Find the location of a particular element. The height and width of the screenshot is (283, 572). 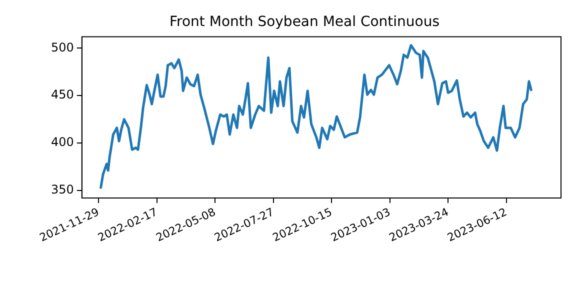

y-tick-label: 400 is located at coordinates (62, 142).